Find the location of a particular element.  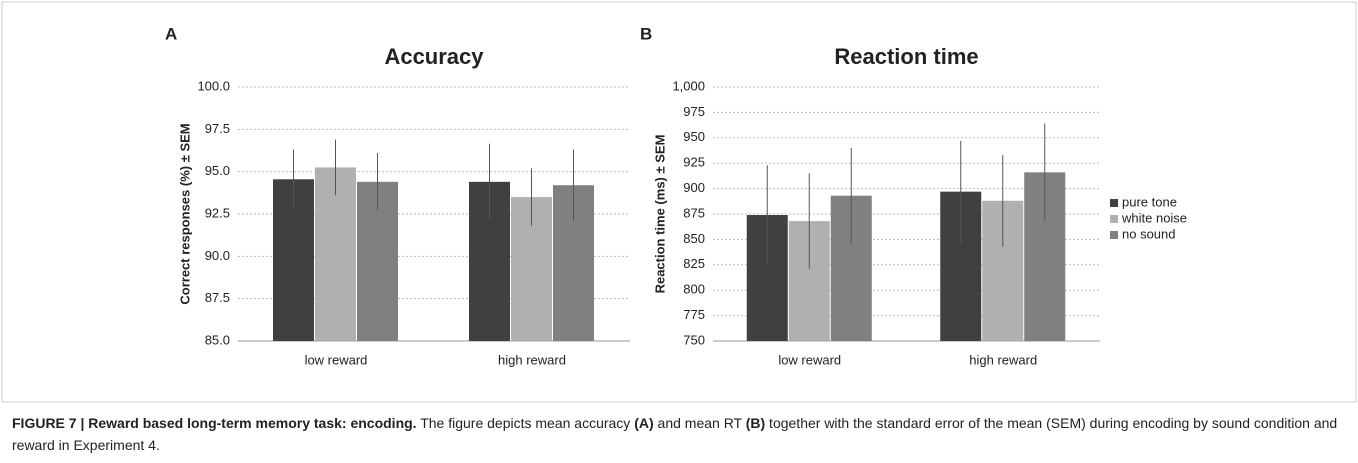

chart-title: Reaction time is located at coordinates (906, 56).